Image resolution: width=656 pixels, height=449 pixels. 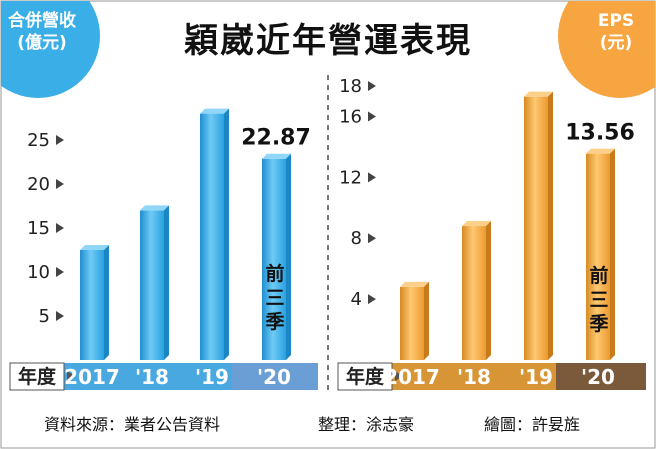 I want to click on y-tick-label: 8, so click(x=356, y=238).